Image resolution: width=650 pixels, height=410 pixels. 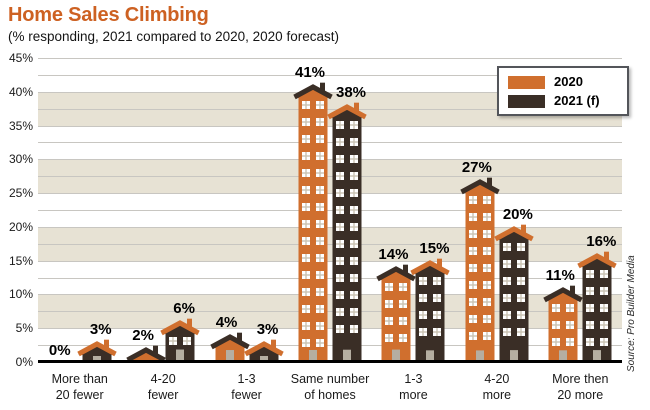 I want to click on y-tick-label: 30%, so click(x=20, y=159).